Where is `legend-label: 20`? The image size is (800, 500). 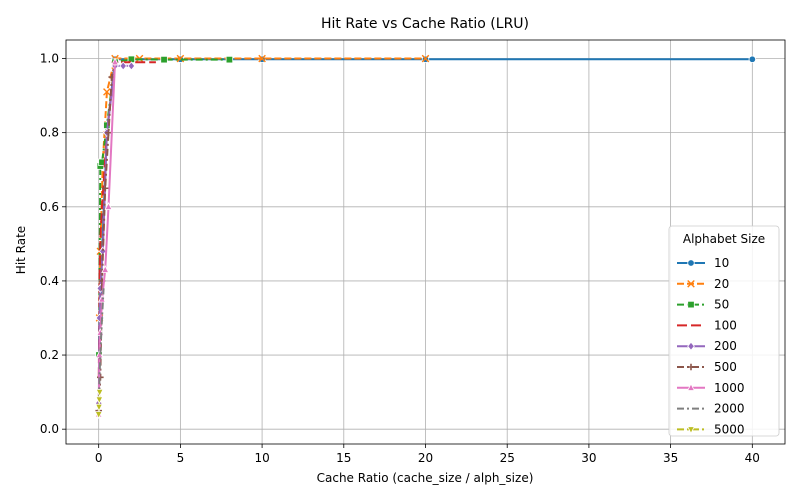
legend-label: 20 is located at coordinates (721, 284).